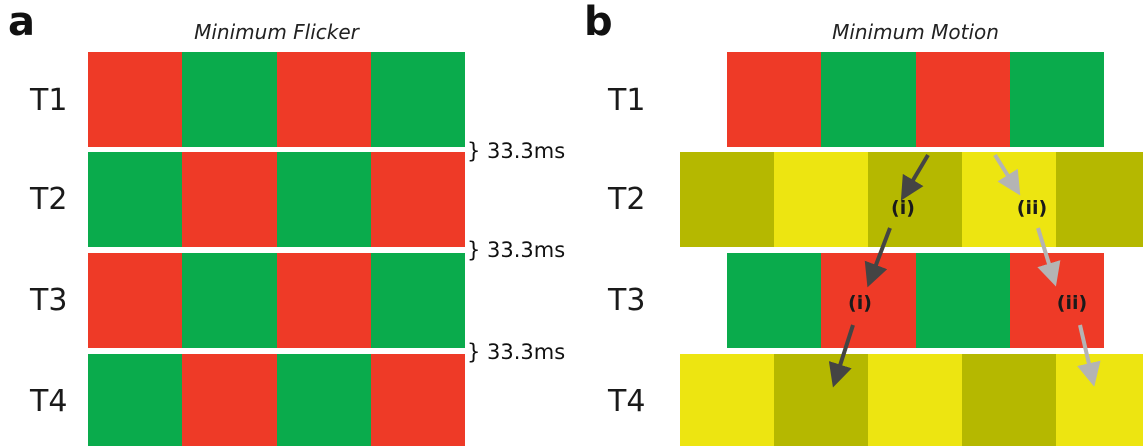  I want to click on annotation-path-ii-t3: (ii), so click(1072, 303).